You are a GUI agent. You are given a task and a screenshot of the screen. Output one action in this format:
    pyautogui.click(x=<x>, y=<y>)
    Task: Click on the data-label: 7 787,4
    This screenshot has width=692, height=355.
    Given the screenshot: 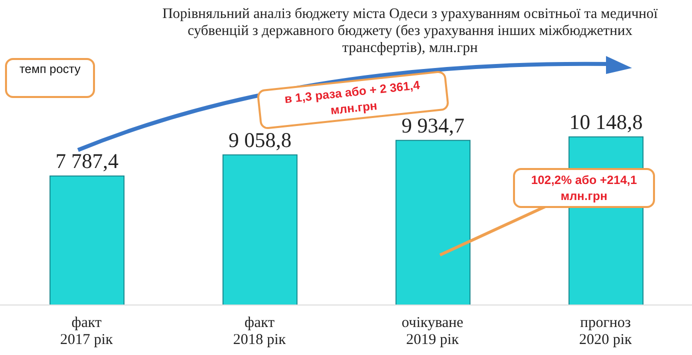 What is the action you would take?
    pyautogui.click(x=87, y=160)
    